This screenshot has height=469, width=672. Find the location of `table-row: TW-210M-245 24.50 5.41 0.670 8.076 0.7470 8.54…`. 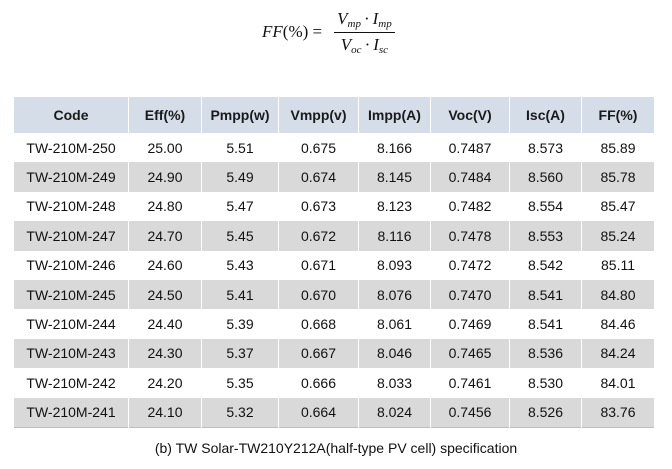

table-row: TW-210M-245 24.50 5.41 0.670 8.076 0.7470 8.54… is located at coordinates (334, 294).